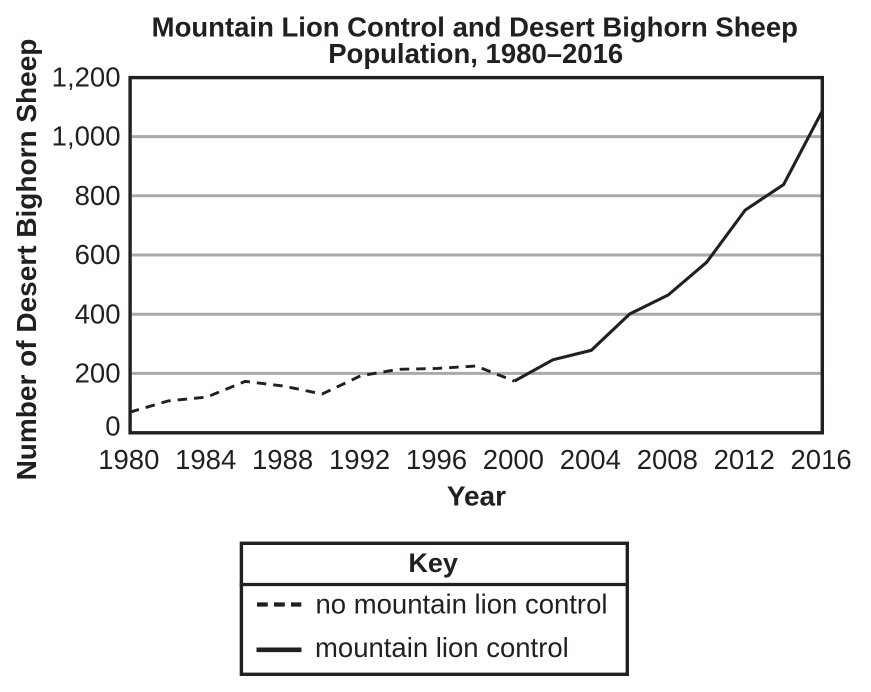  Describe the element at coordinates (476, 496) in the screenshot. I see `svg-text: Year` at that location.